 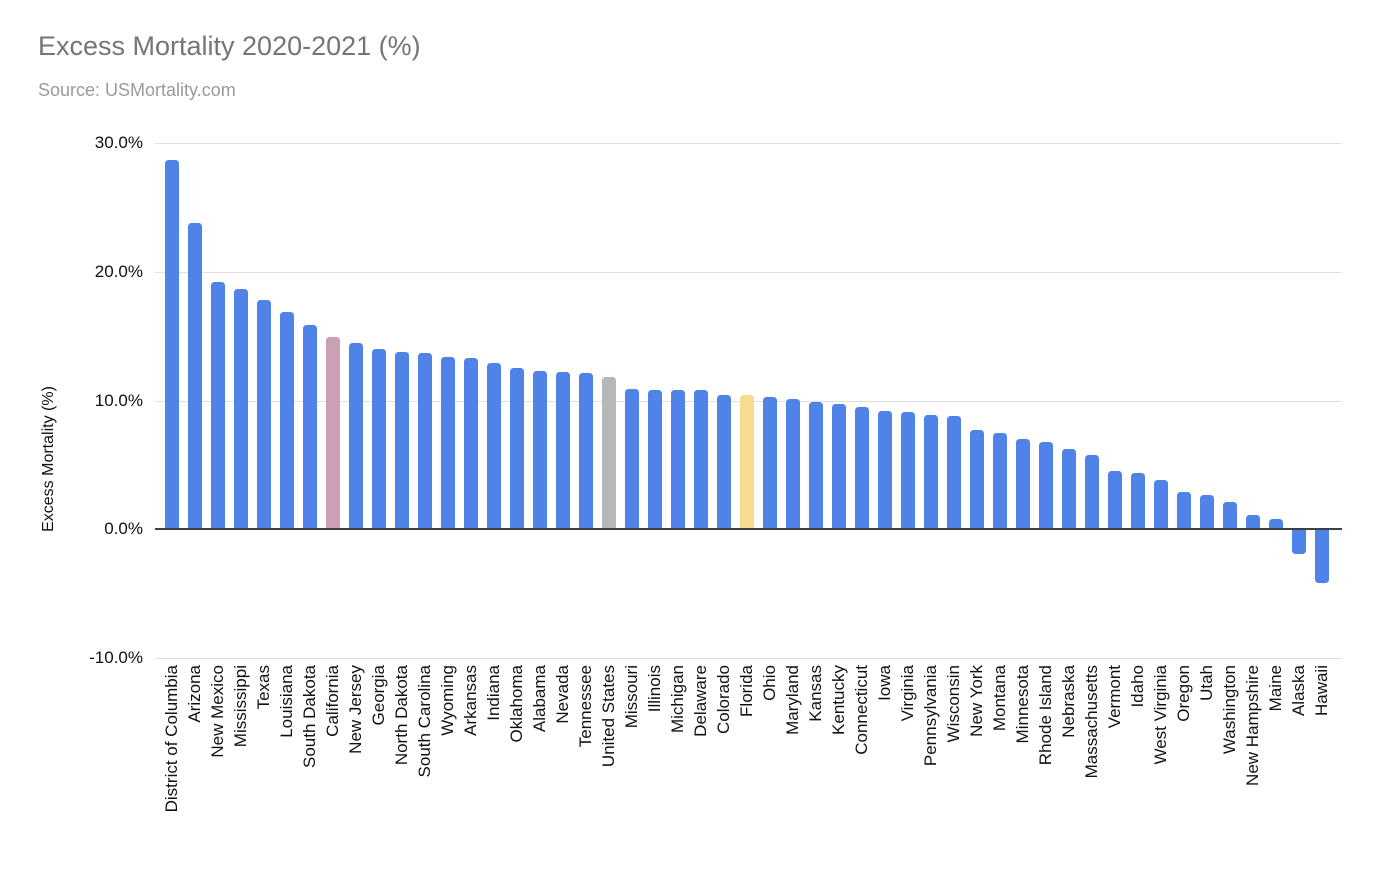 I want to click on x-label-slot: Iowa, so click(x=884, y=765).